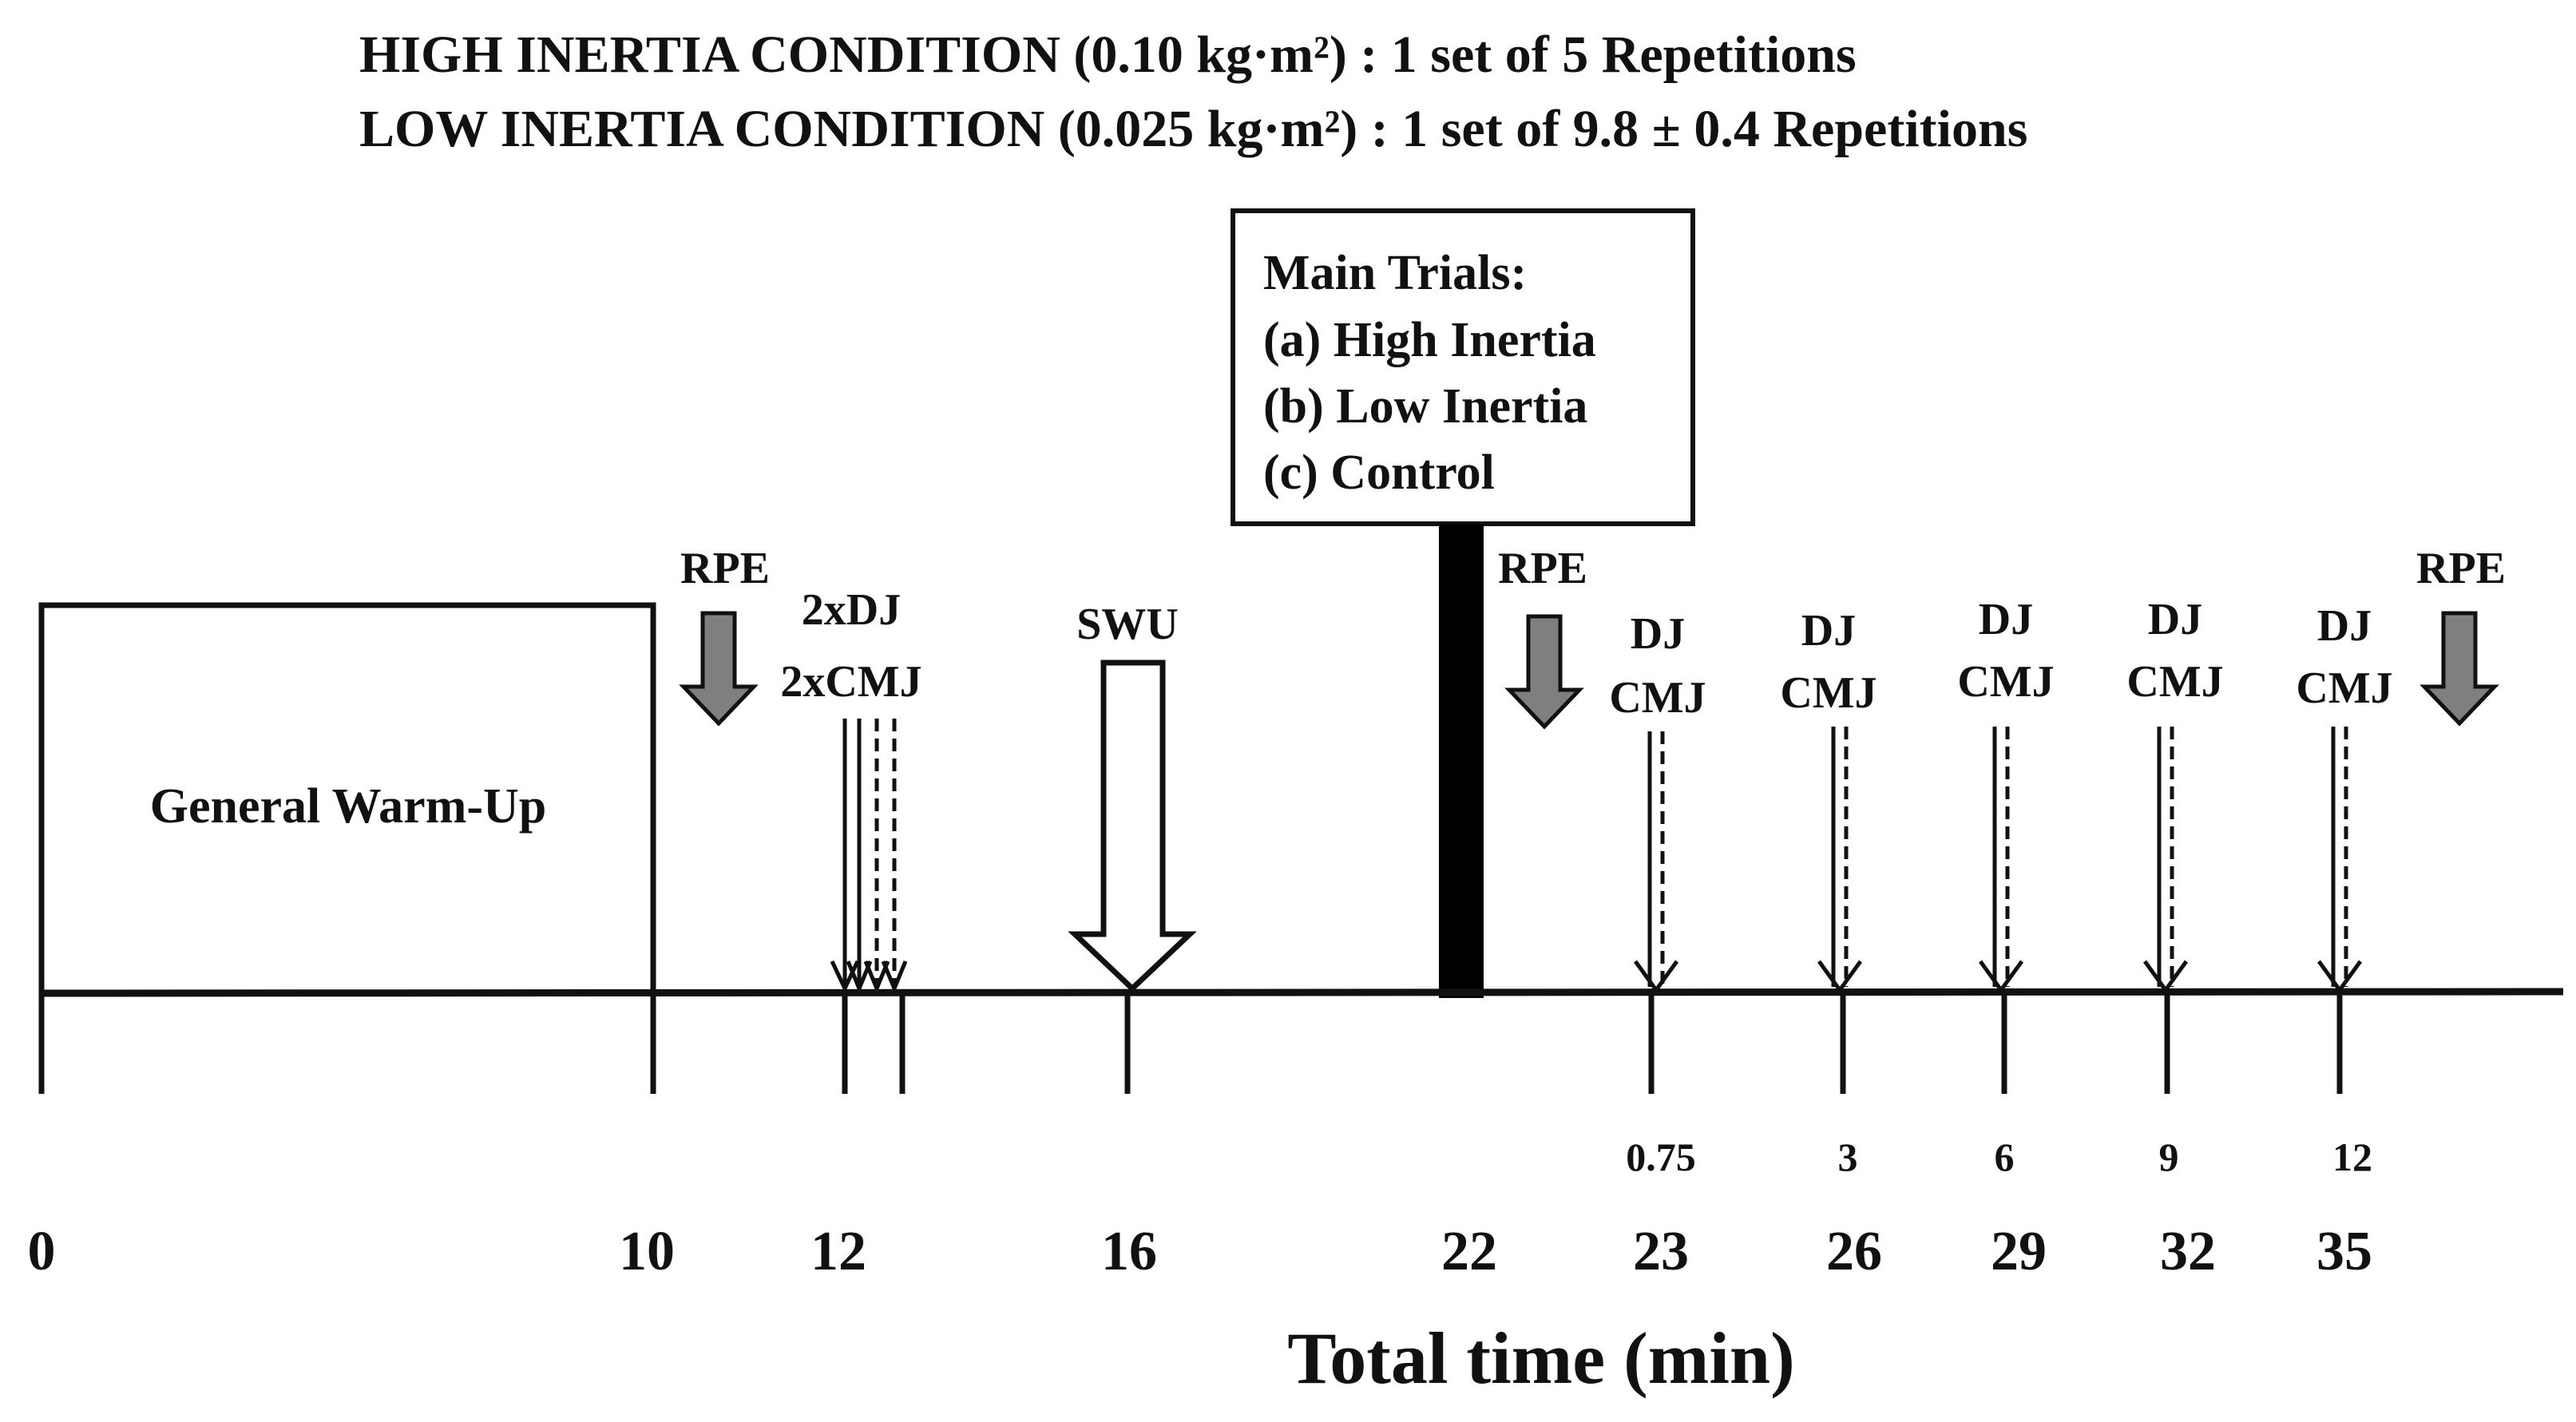 The image size is (2576, 1422). What do you see at coordinates (1848, 1157) in the screenshot?
I see `post-minute-label-1: 3` at bounding box center [1848, 1157].